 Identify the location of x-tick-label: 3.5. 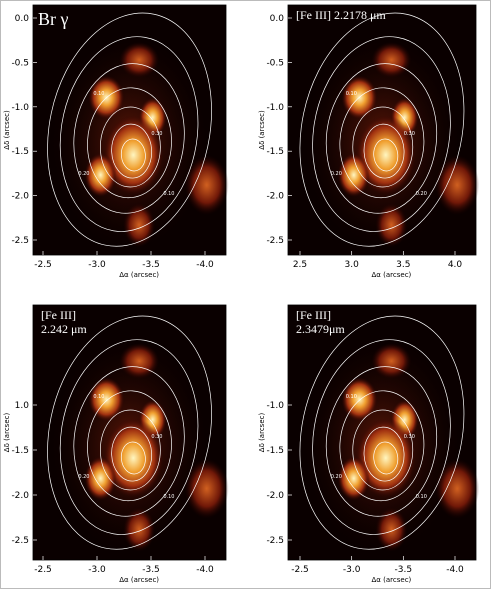
(403, 265).